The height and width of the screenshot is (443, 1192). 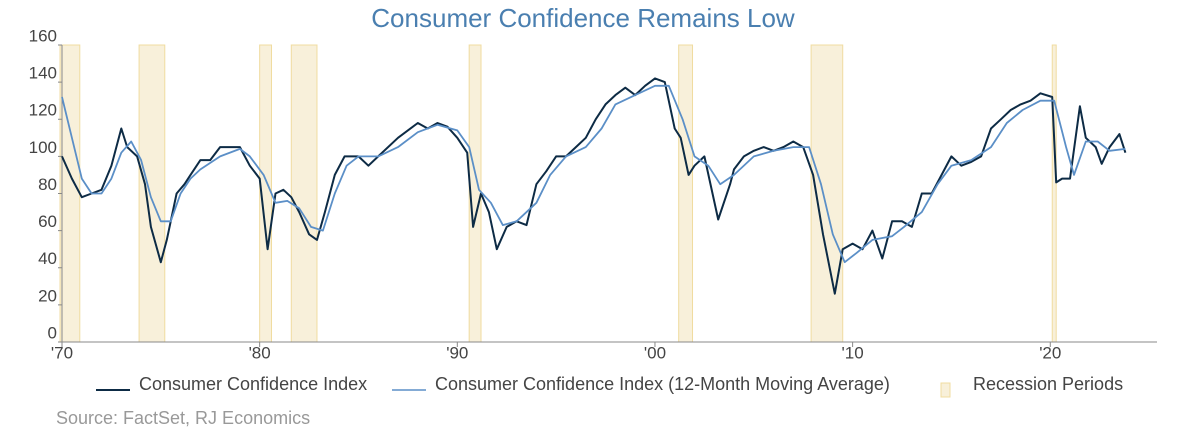 What do you see at coordinates (1048, 384) in the screenshot?
I see `legend-label: Recession Periods` at bounding box center [1048, 384].